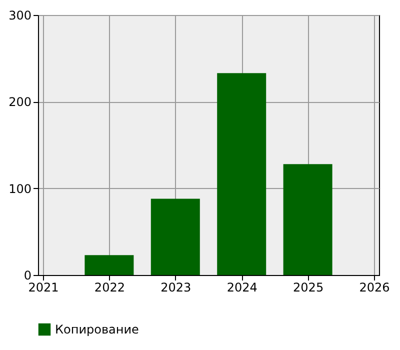  What do you see at coordinates (43, 287) in the screenshot?
I see `x-tick-label: 2021` at bounding box center [43, 287].